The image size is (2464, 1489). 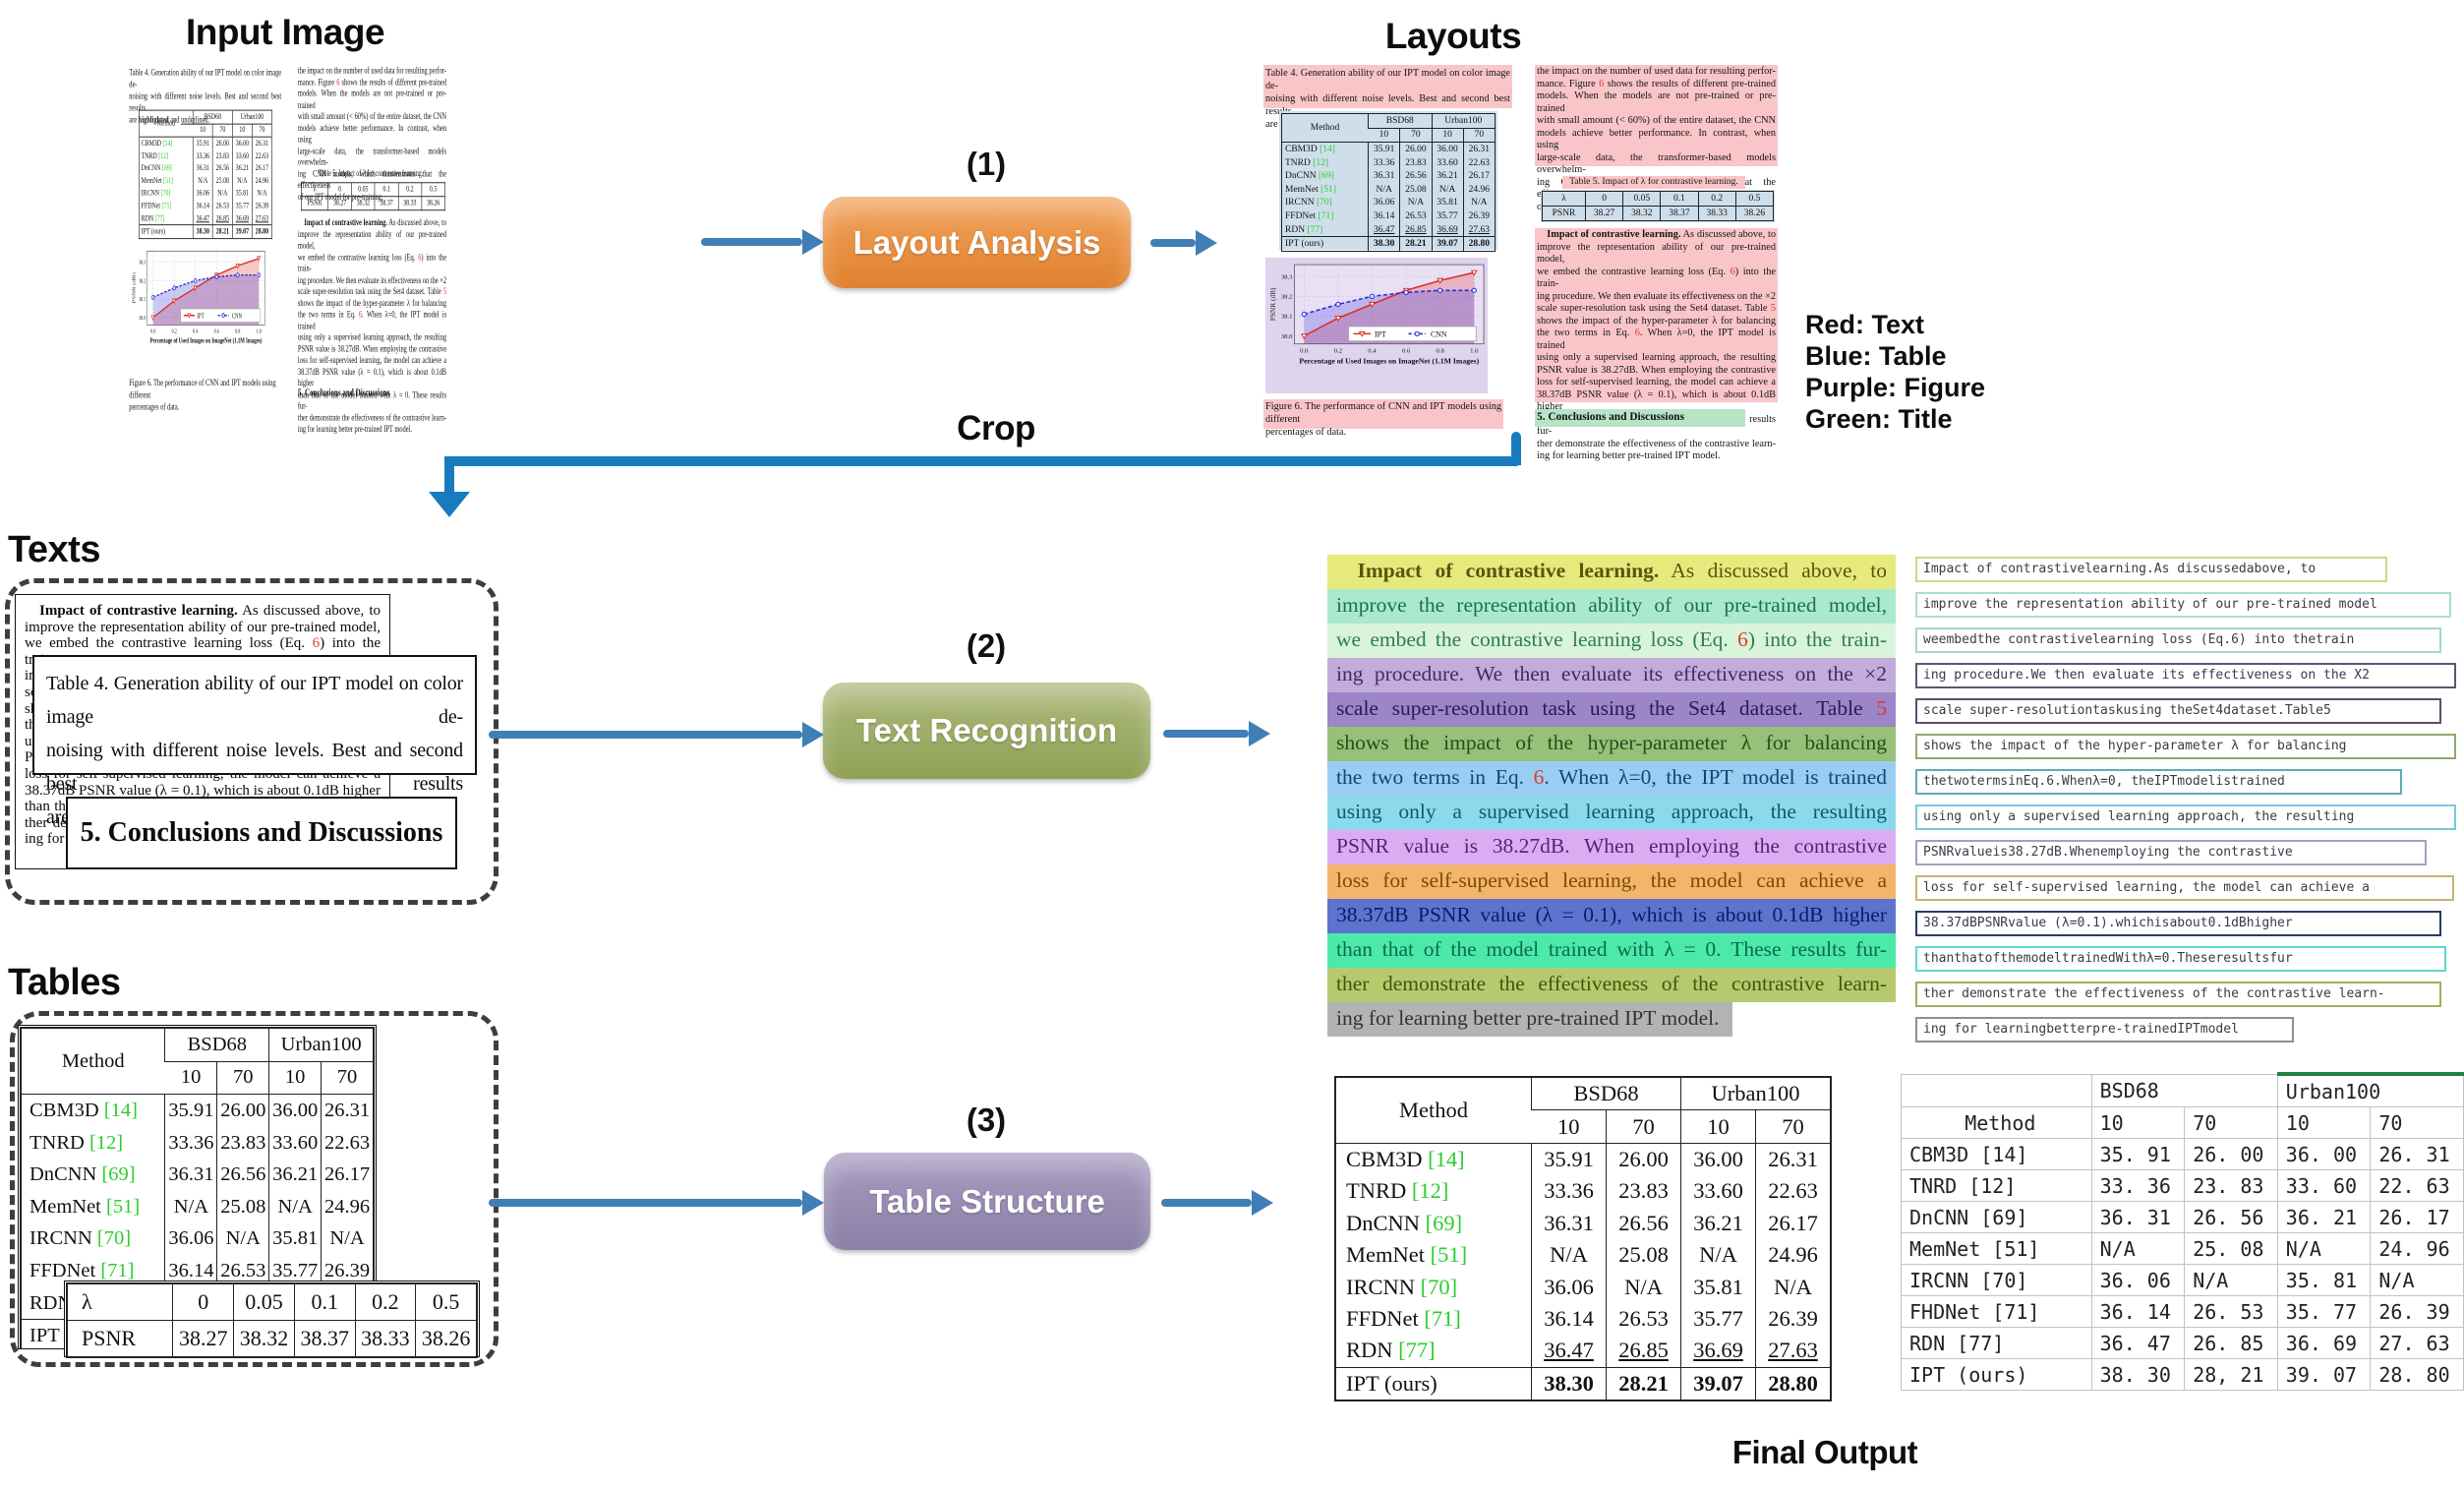 What do you see at coordinates (1479, 190) in the screenshot?
I see `table-cell: 24.96` at bounding box center [1479, 190].